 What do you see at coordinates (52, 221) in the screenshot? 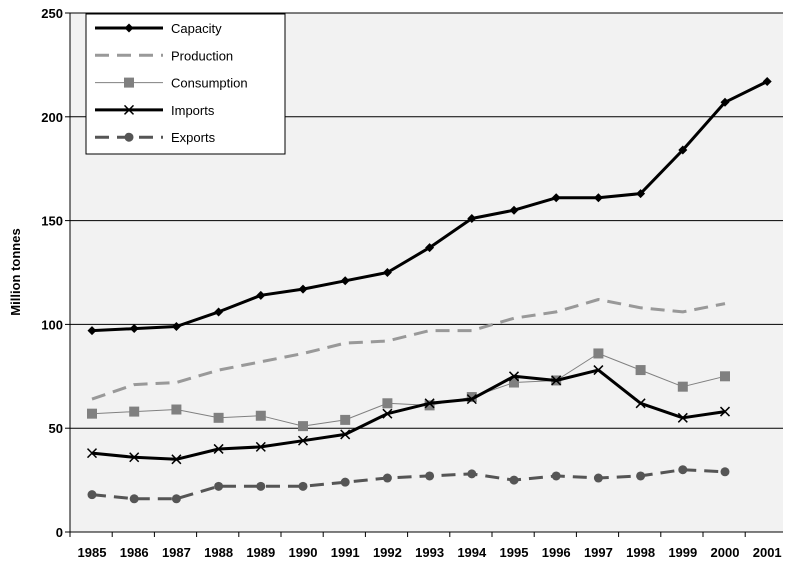
I see `y-tick-label: 150` at bounding box center [52, 221].